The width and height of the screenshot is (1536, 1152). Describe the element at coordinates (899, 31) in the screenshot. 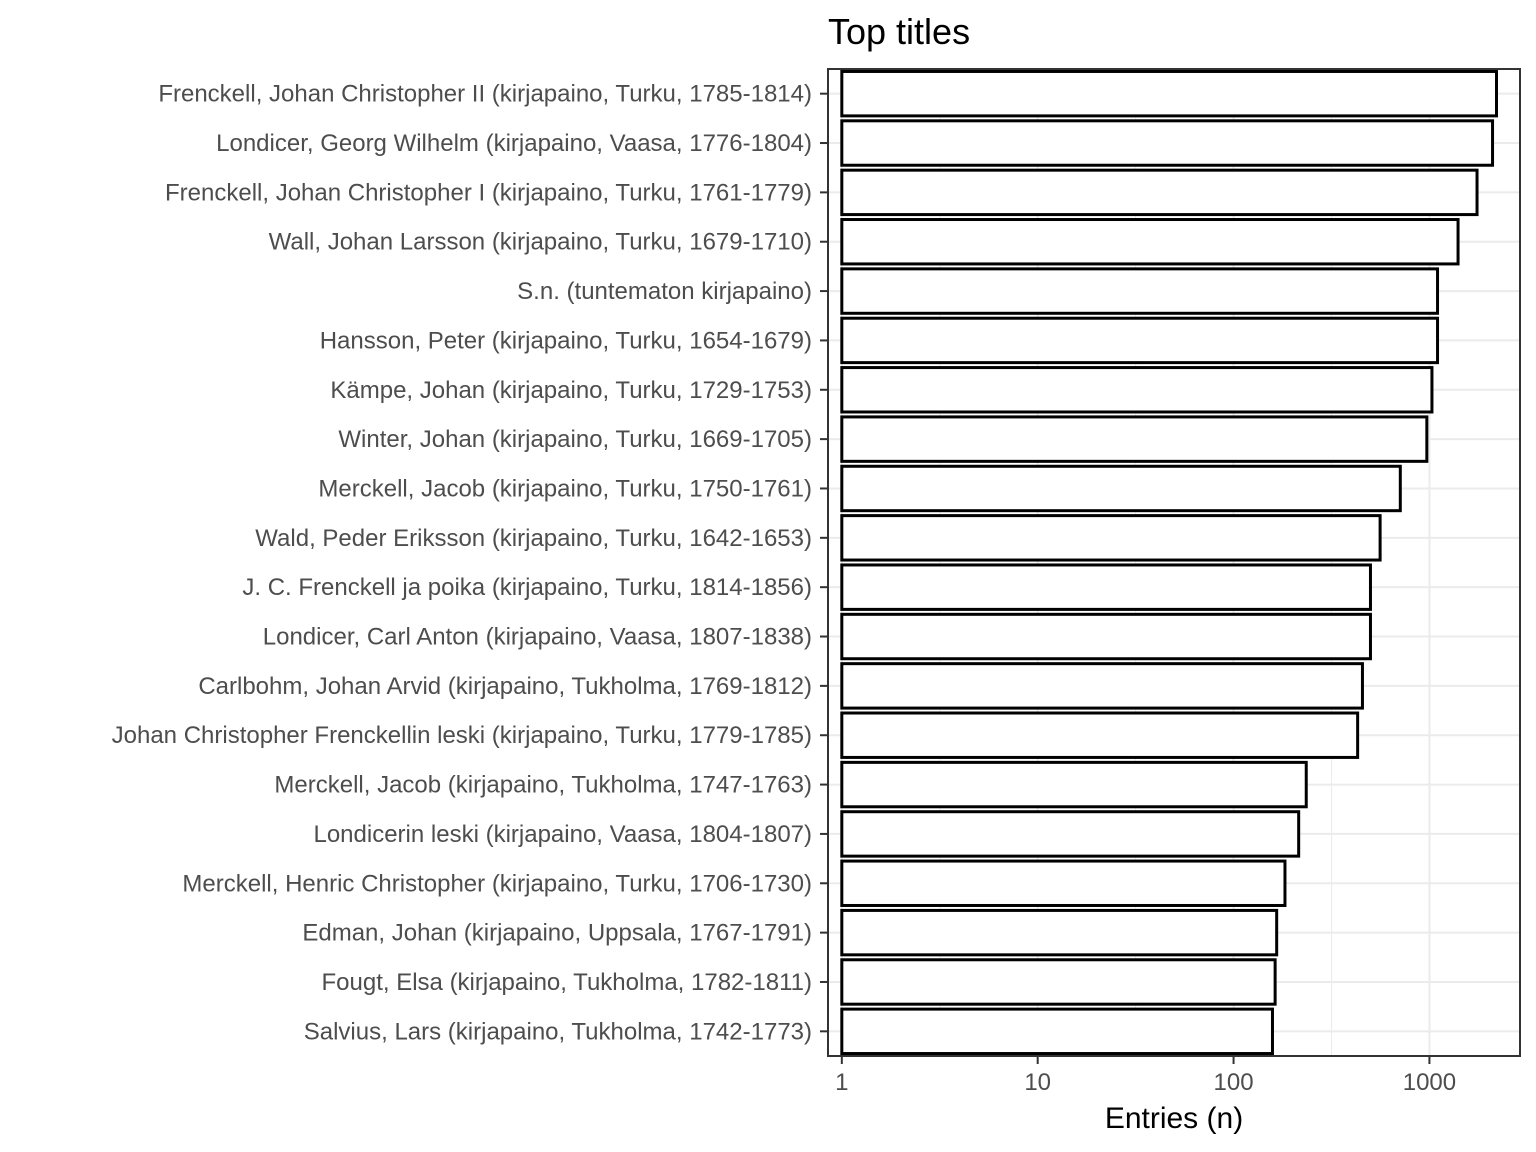

I see `chart-title: Top titles` at that location.